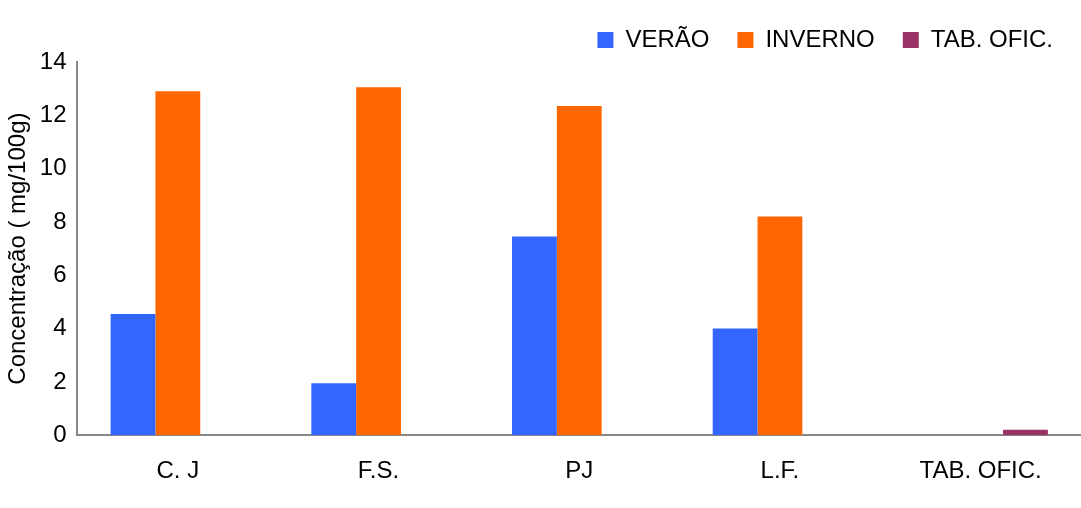 The height and width of the screenshot is (508, 1081). Describe the element at coordinates (820, 38) in the screenshot. I see `legend-label: INVERNO` at that location.